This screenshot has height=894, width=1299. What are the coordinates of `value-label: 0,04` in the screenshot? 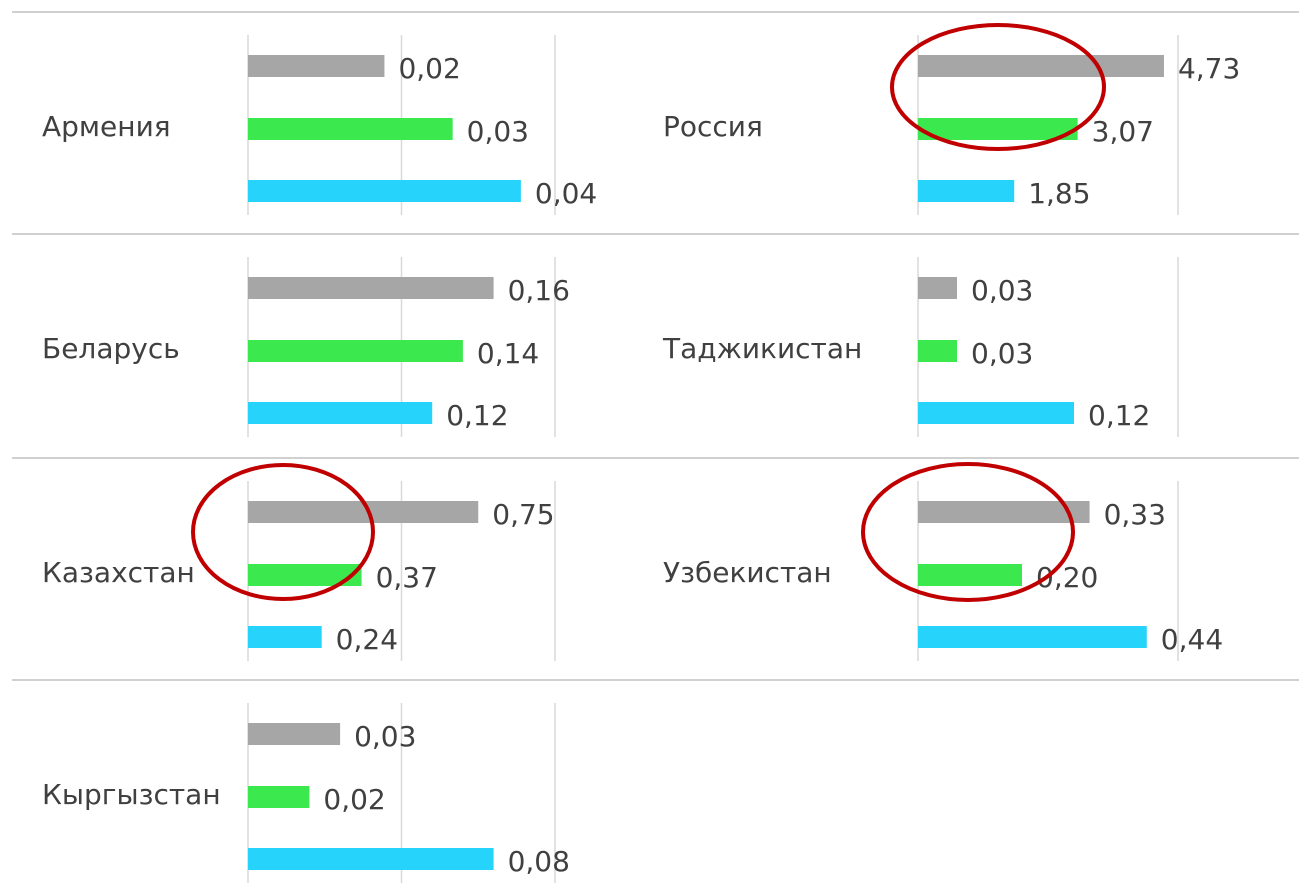 It's located at (566, 193).